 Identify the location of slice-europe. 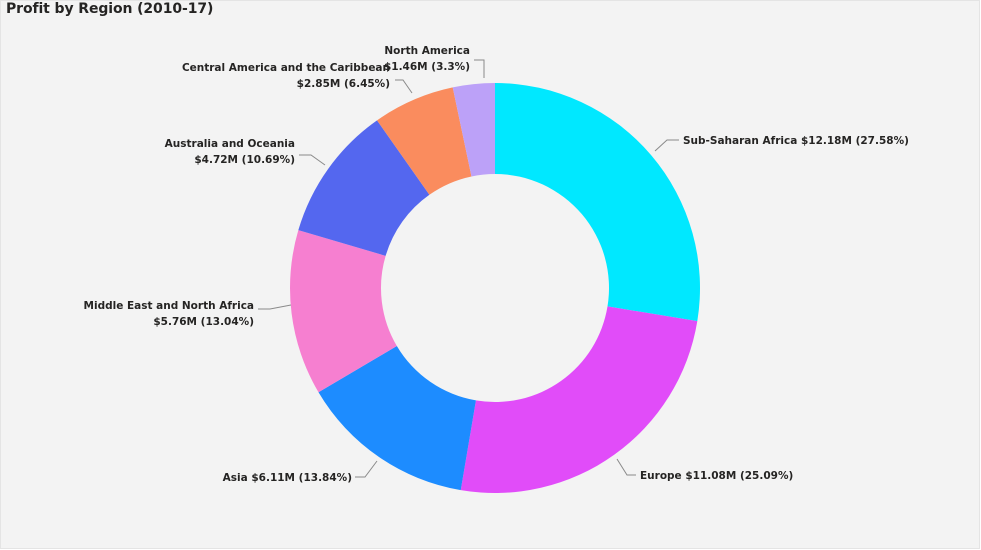
(579, 399).